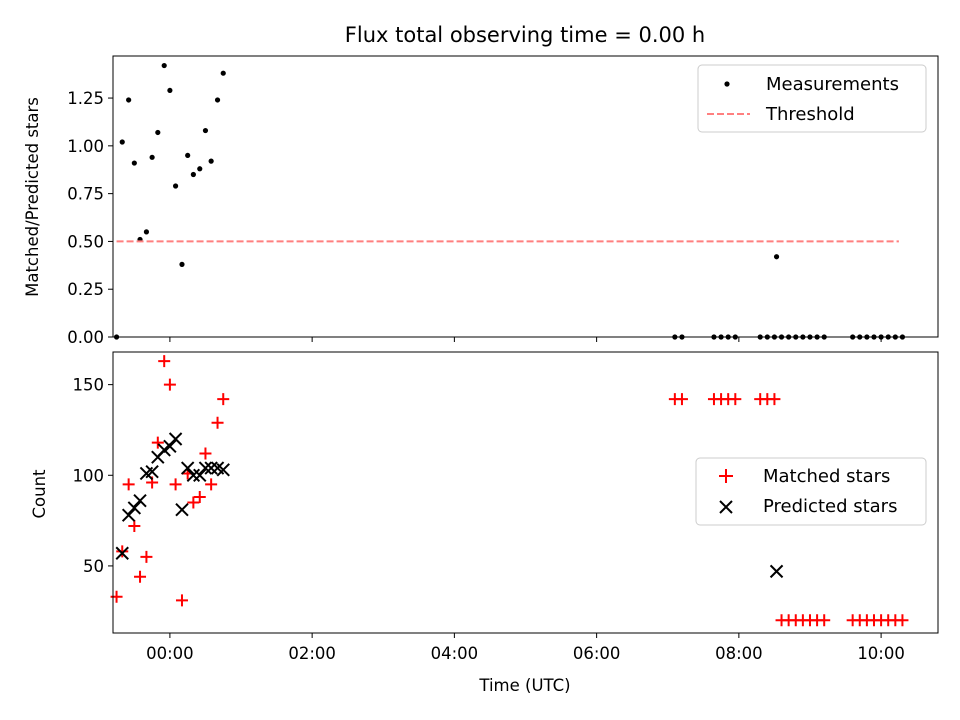 The image size is (960, 720). What do you see at coordinates (739, 653) in the screenshot?
I see `xtick-label: 08:00` at bounding box center [739, 653].